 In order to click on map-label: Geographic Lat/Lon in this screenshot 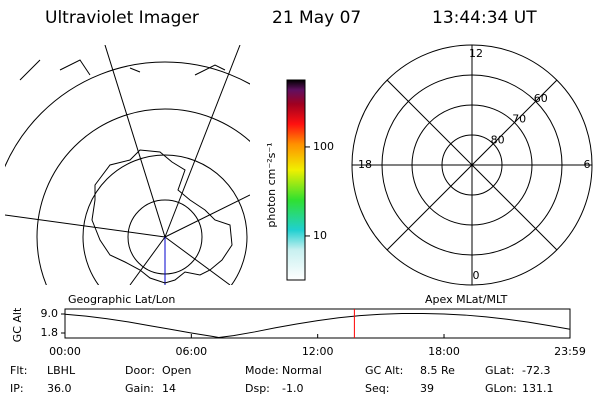, I will do `click(121, 299)`.